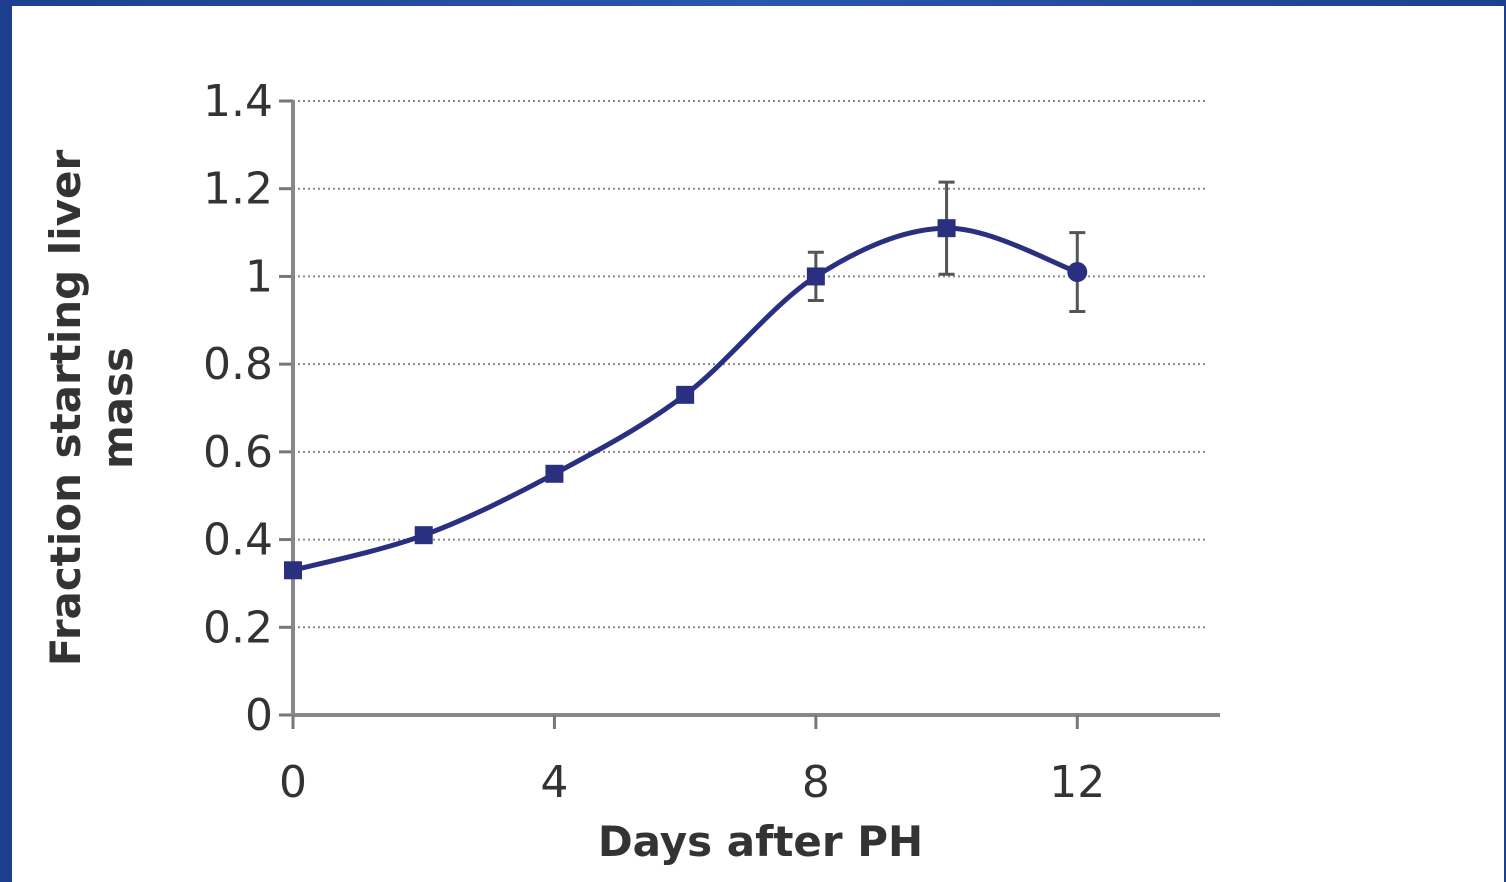 The width and height of the screenshot is (1506, 882). I want to click on x-tick-labels: 0 4 8 12, so click(692, 782).